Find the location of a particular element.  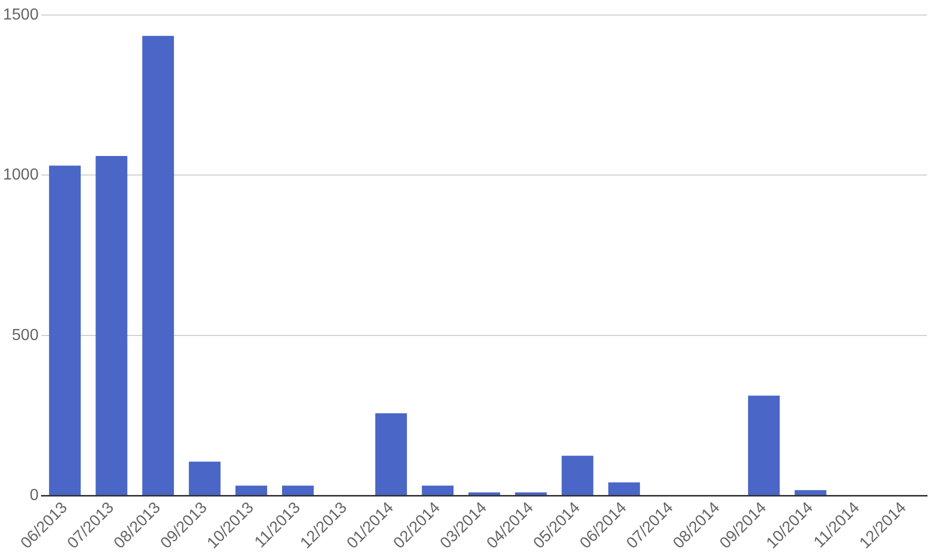

y-tick-label: 1000 is located at coordinates (21, 175).